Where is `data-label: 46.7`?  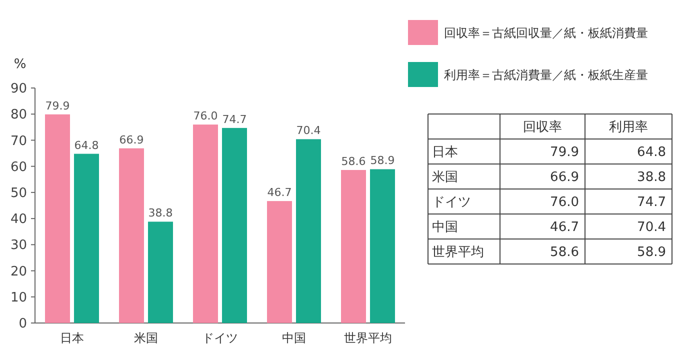 data-label: 46.7 is located at coordinates (279, 193).